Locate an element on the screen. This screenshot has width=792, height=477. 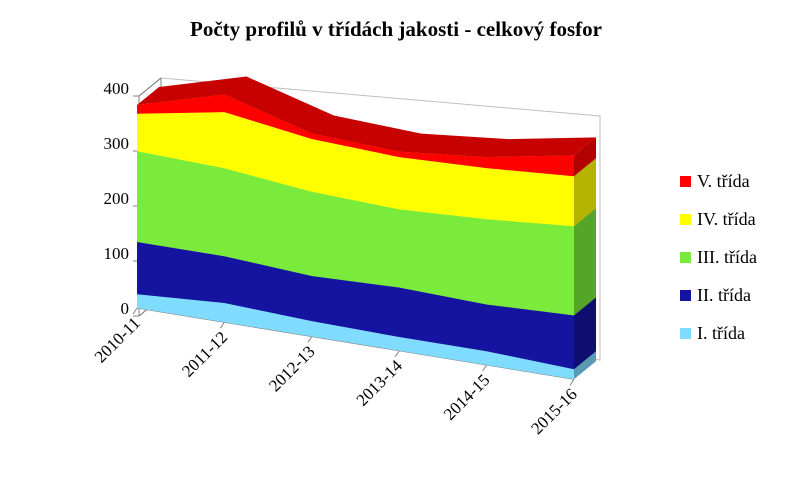
x-tick-label: 2013-14 is located at coordinates (380, 383).